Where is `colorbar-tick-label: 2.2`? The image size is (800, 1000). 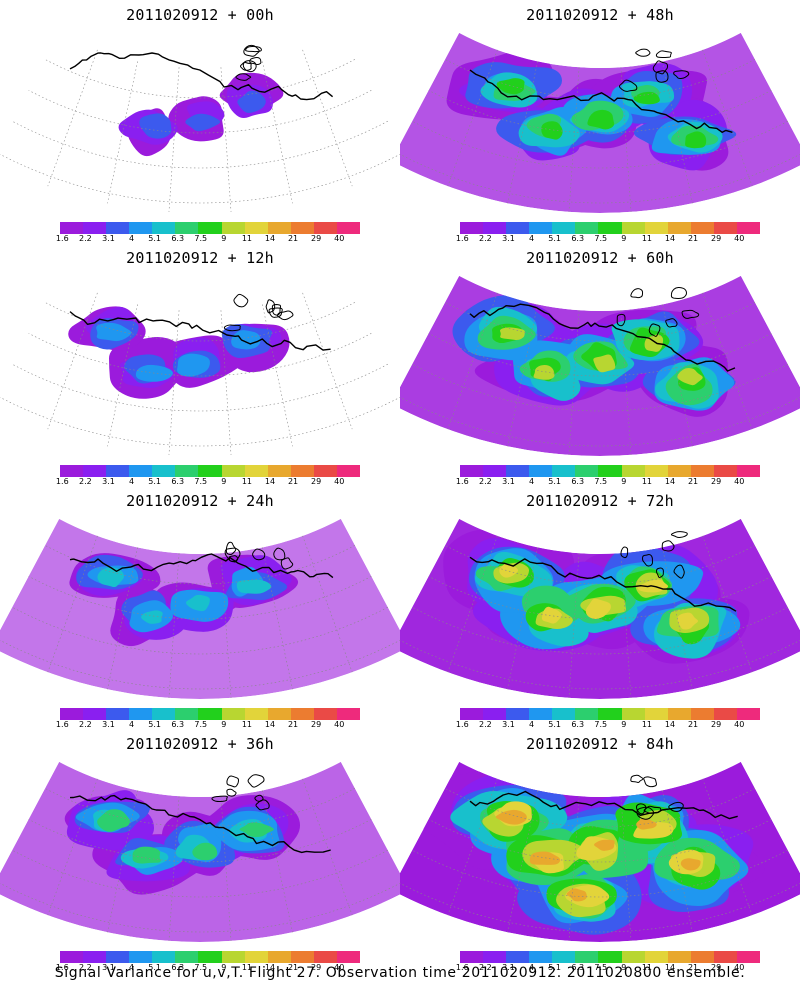 colorbar-tick-label: 2.2 is located at coordinates (485, 724).